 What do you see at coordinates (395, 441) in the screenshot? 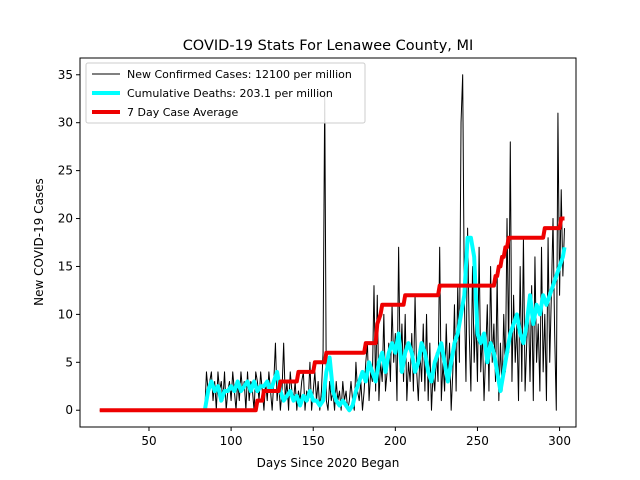
I see `x-tick-label: 200` at bounding box center [395, 441].